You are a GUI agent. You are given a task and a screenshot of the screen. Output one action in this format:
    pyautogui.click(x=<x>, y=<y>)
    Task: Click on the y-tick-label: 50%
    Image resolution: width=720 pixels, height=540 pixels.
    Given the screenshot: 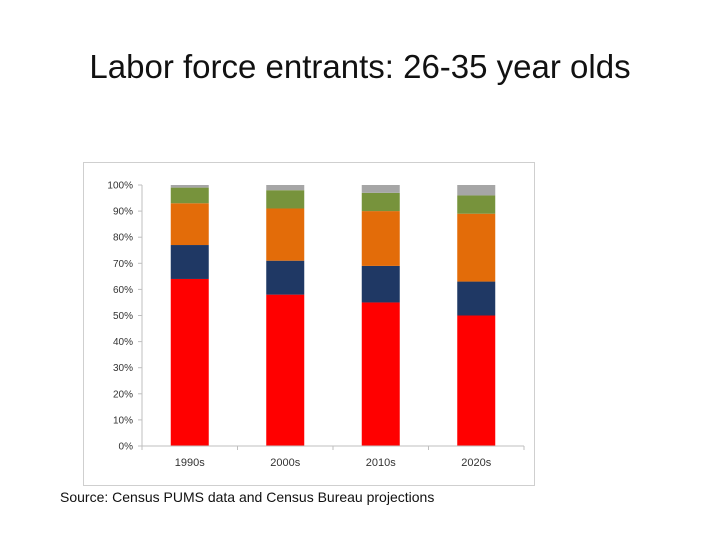 What is the action you would take?
    pyautogui.click(x=123, y=316)
    